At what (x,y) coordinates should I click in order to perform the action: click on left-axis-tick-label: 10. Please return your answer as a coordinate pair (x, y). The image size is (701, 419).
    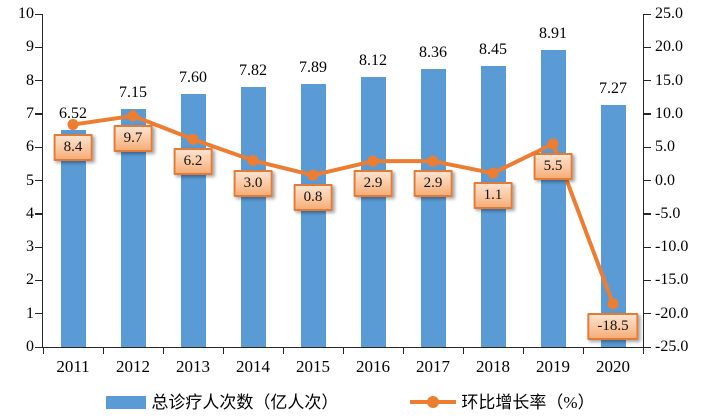
    Looking at the image, I should click on (26, 13).